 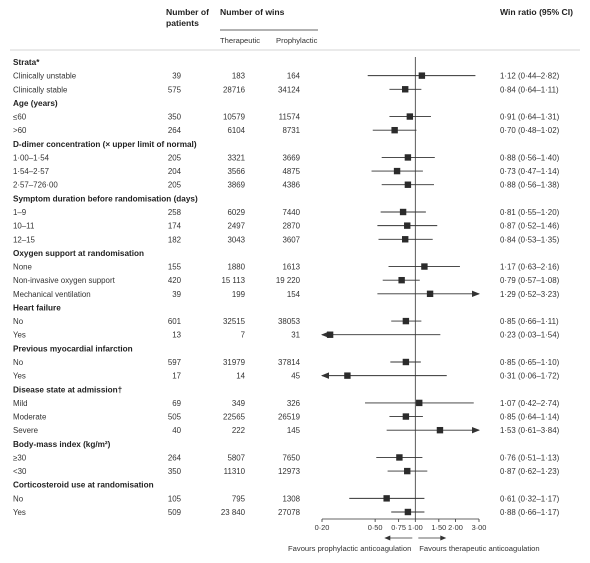 I want to click on row-label: 1·54–2·57, so click(x=31, y=171).